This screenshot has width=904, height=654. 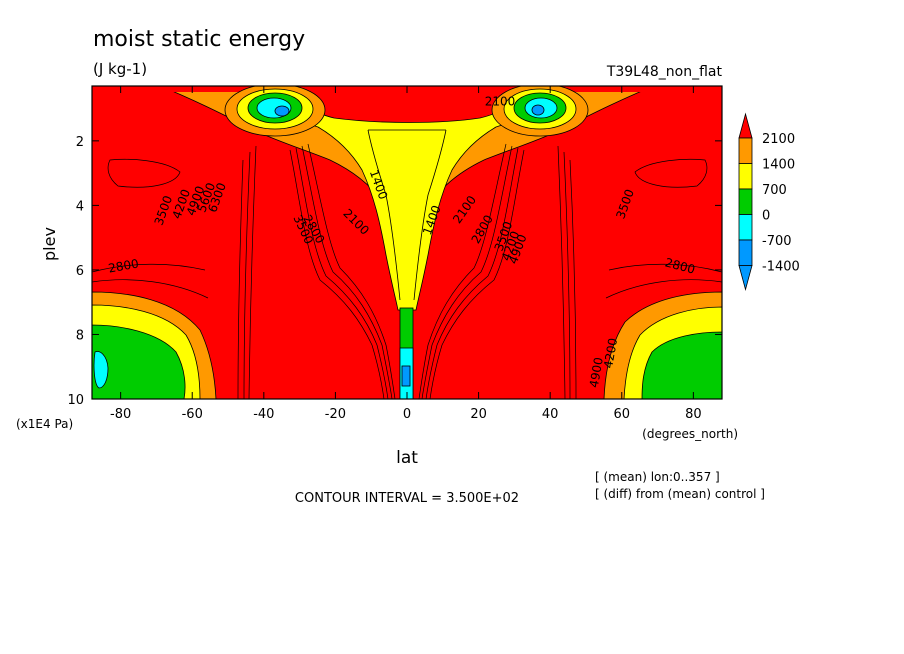 What do you see at coordinates (123, 265) in the screenshot?
I see `contour-label: 2800` at bounding box center [123, 265].